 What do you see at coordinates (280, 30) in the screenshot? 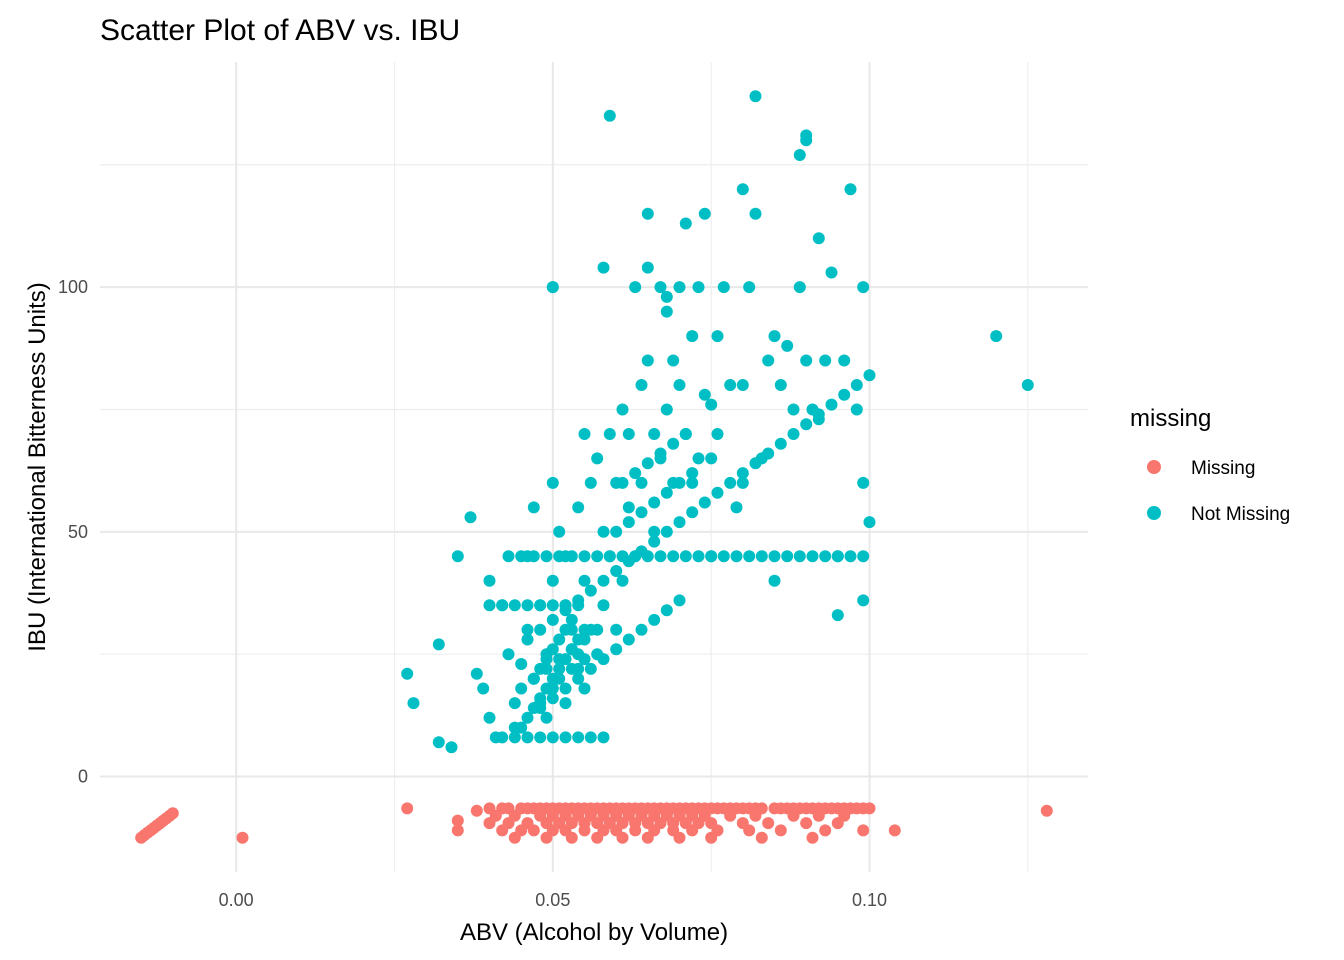
I see `chart-title: Scatter Plot of ABV vs. IBU` at bounding box center [280, 30].